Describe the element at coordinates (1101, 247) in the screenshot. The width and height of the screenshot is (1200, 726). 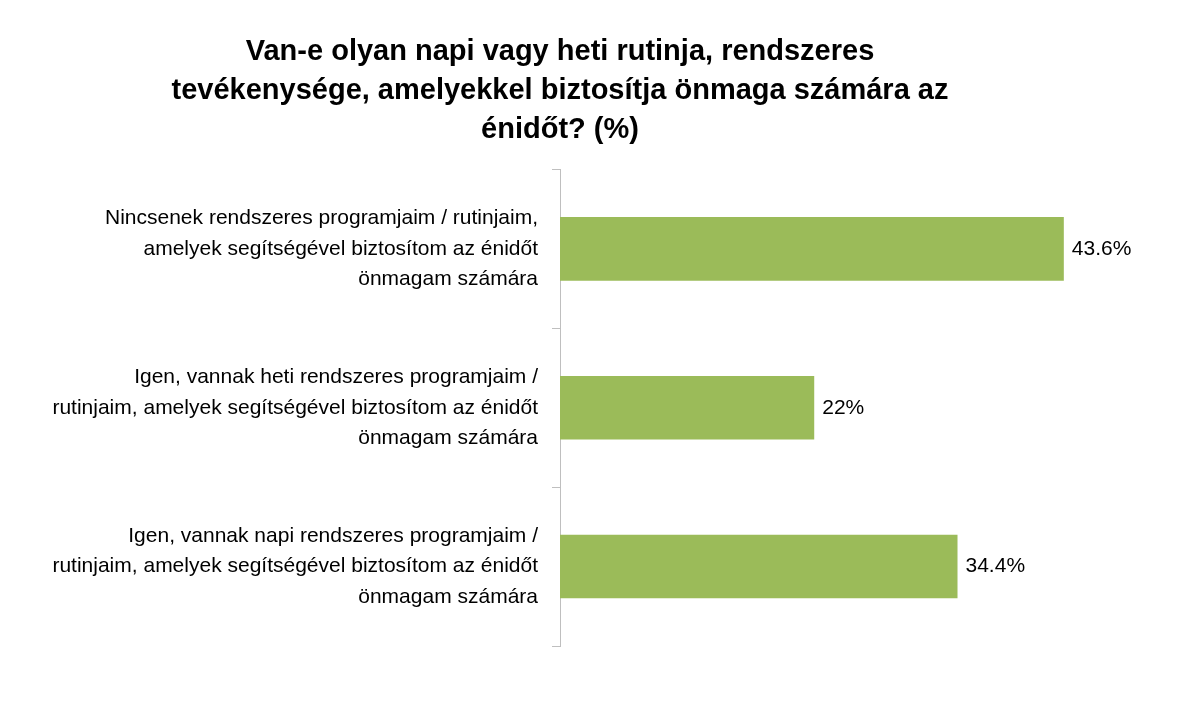
I see `data-label: 43.6%` at that location.